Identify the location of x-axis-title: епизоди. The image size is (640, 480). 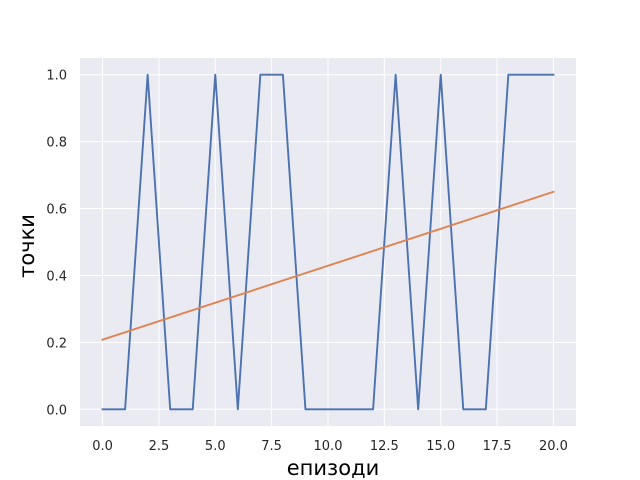
(333, 468).